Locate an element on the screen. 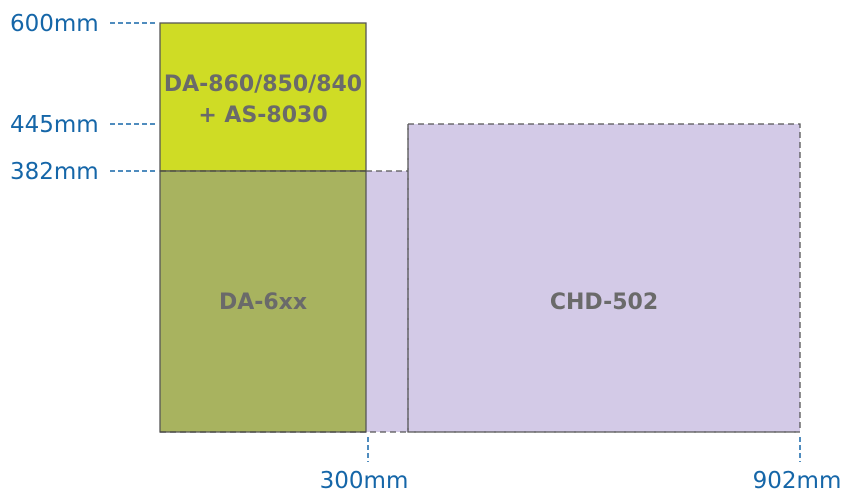  height-label-445: 445mm is located at coordinates (54, 125).